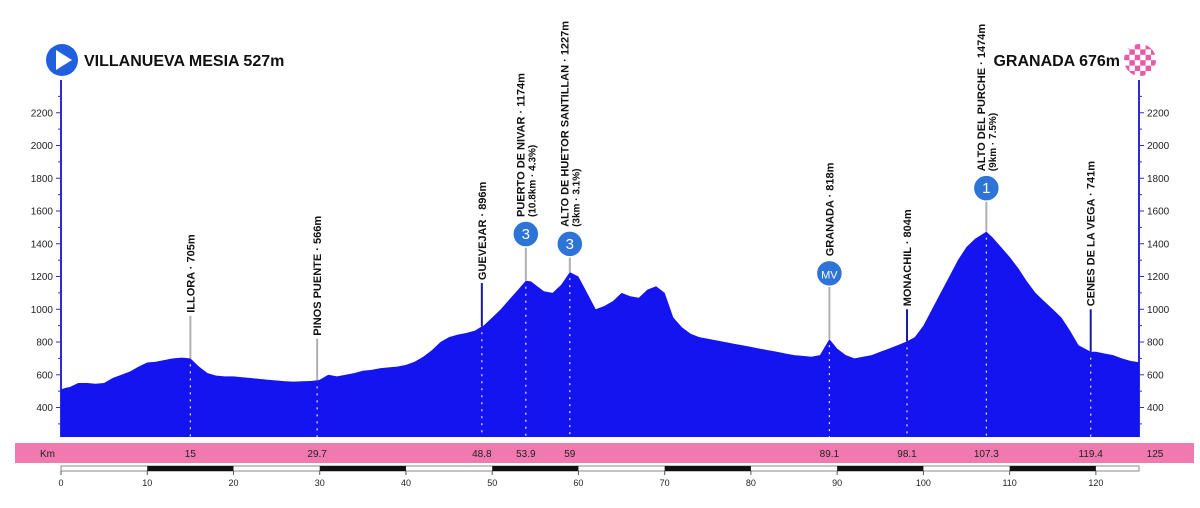 The image size is (1200, 508). Describe the element at coordinates (565, 124) in the screenshot. I see `poi-label: ALTO DE HUETOR SANTILLAN · 1227m` at that location.